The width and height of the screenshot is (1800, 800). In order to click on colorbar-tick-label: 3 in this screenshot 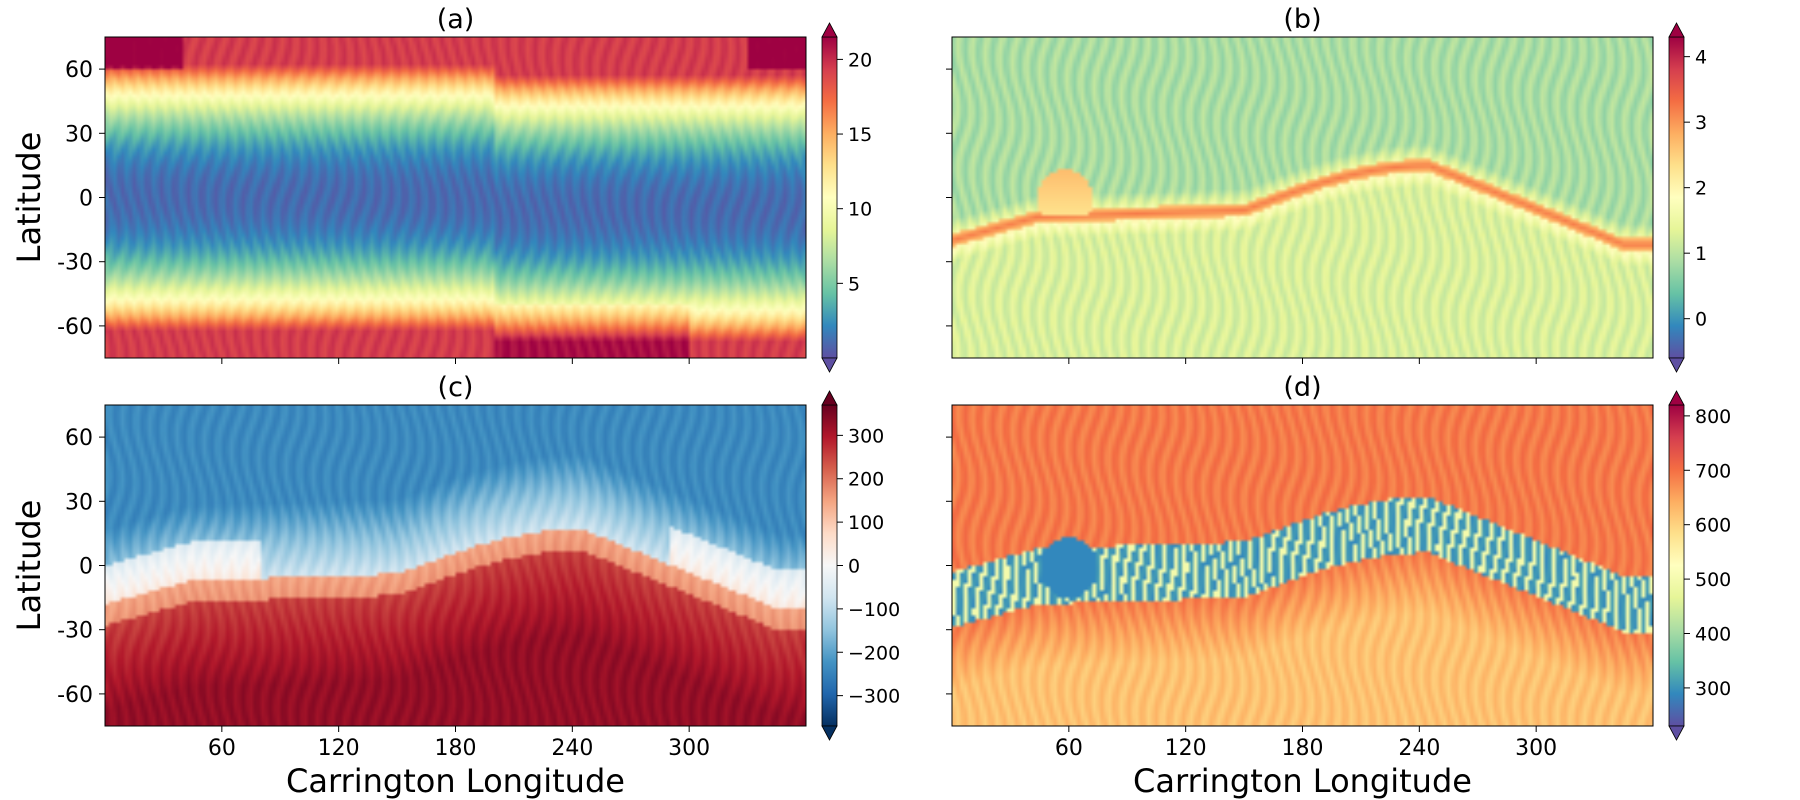, I will do `click(1701, 123)`.